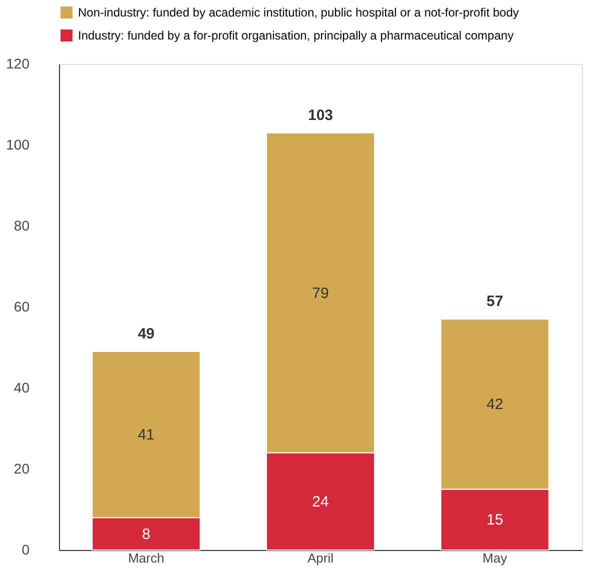  Describe the element at coordinates (146, 558) in the screenshot. I see `x-tick-label: March` at that location.